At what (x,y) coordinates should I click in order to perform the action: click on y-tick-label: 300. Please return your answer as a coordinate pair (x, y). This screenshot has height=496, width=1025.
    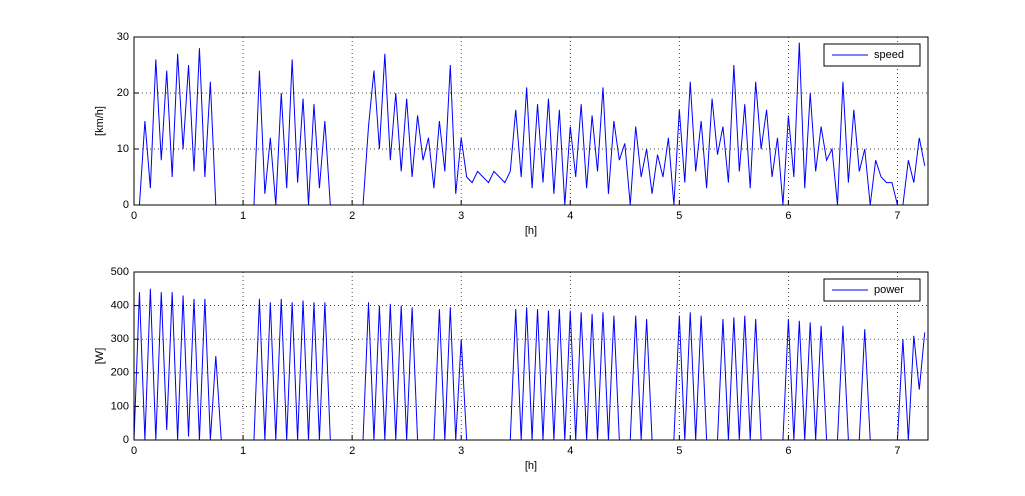
    Looking at the image, I should click on (120, 339).